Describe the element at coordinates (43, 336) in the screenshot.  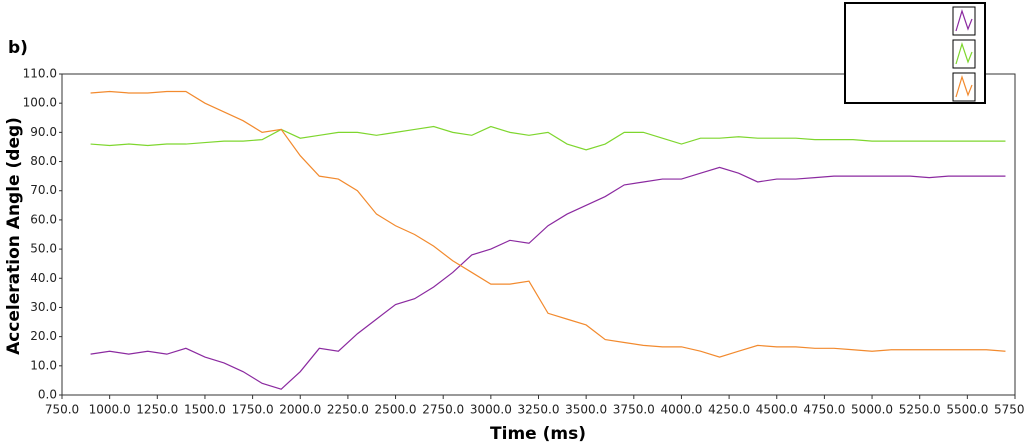
I see `y-tick-label: 20.0` at that location.